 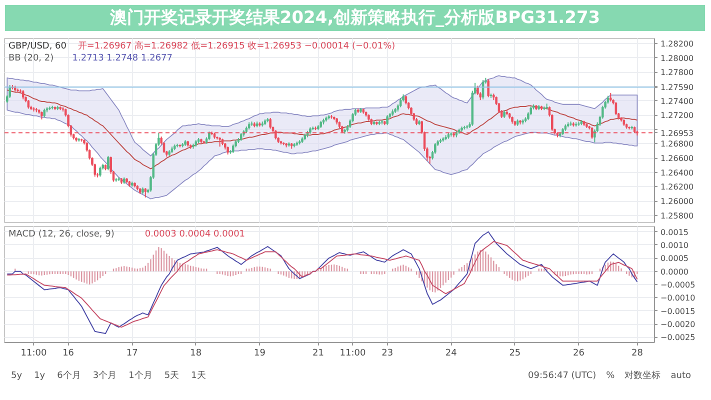 What do you see at coordinates (677, 101) in the screenshot?
I see `y-tick-label: 1.27400` at bounding box center [677, 101].